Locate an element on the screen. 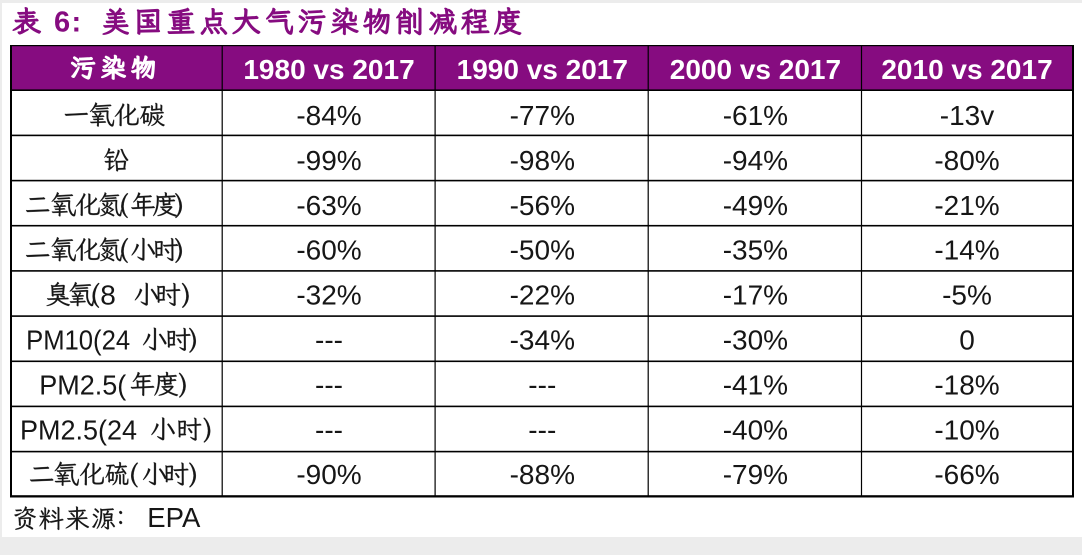 The width and height of the screenshot is (1082, 555). svg-text: 6 is located at coordinates (62, 22).